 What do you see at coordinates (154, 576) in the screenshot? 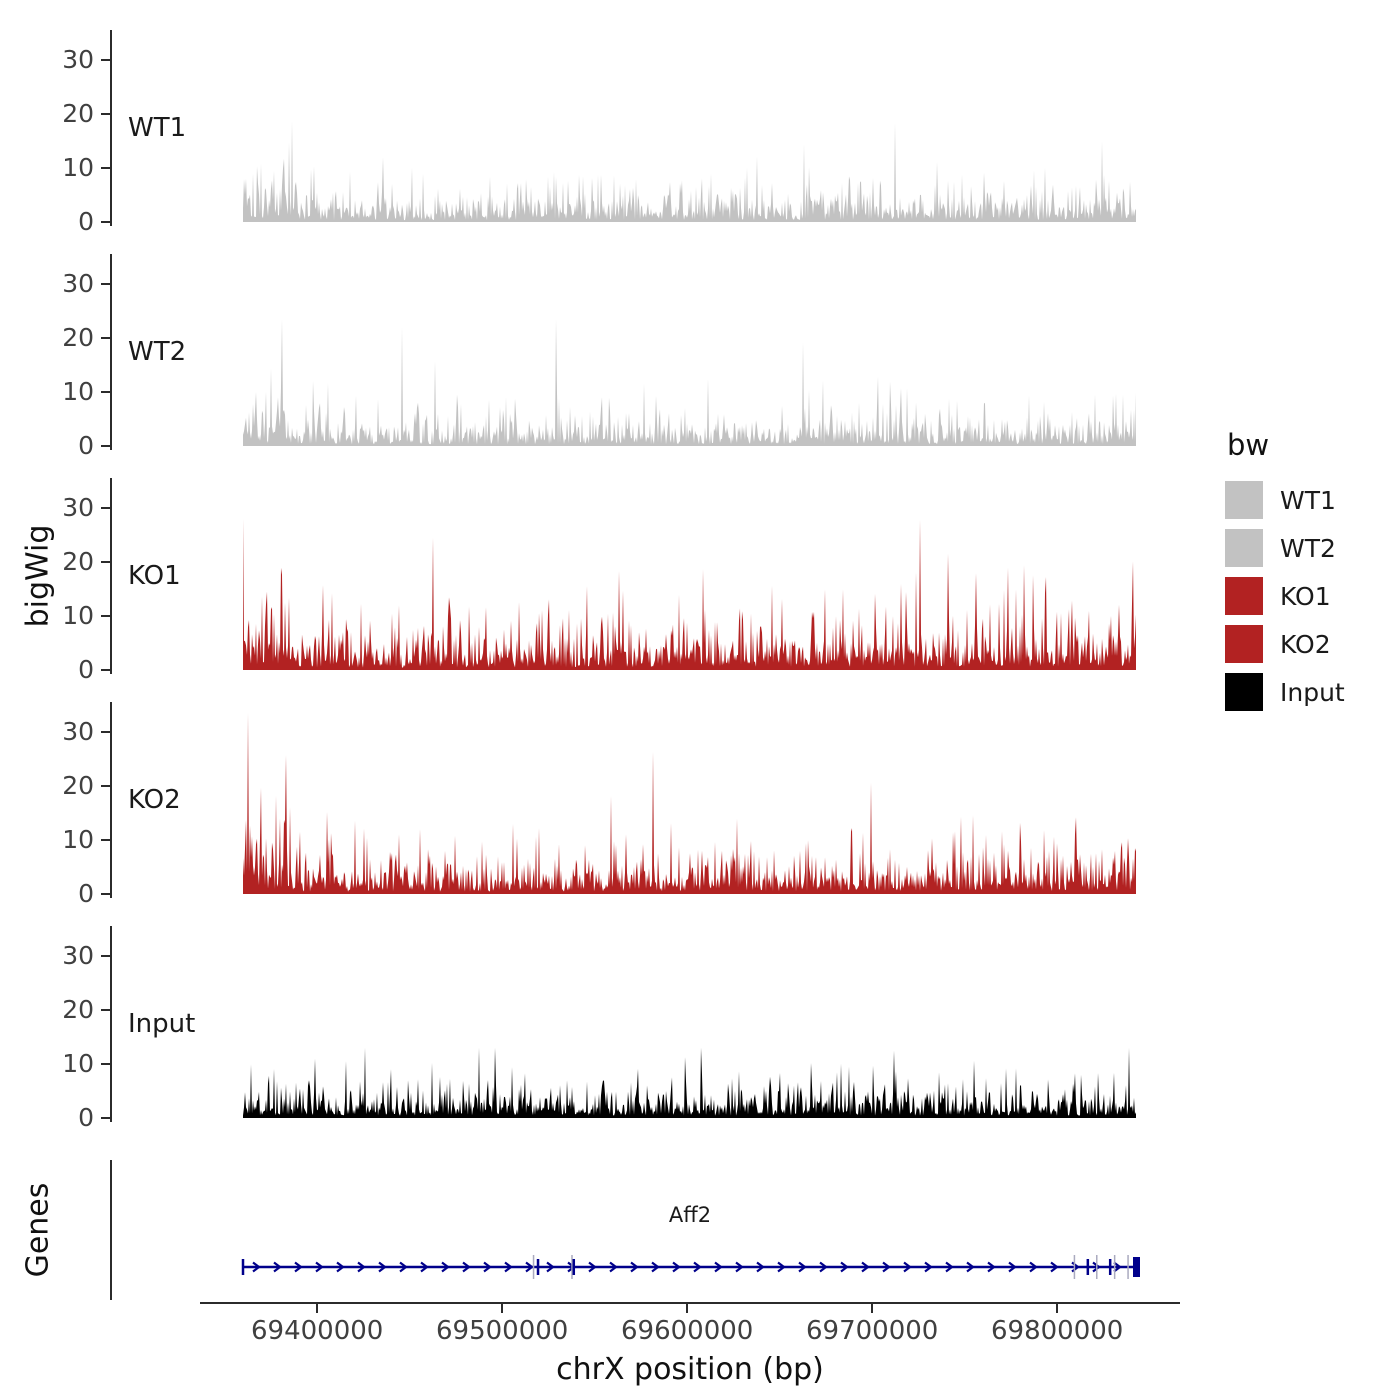
I see `track-label-ko1: KO1` at bounding box center [154, 576].